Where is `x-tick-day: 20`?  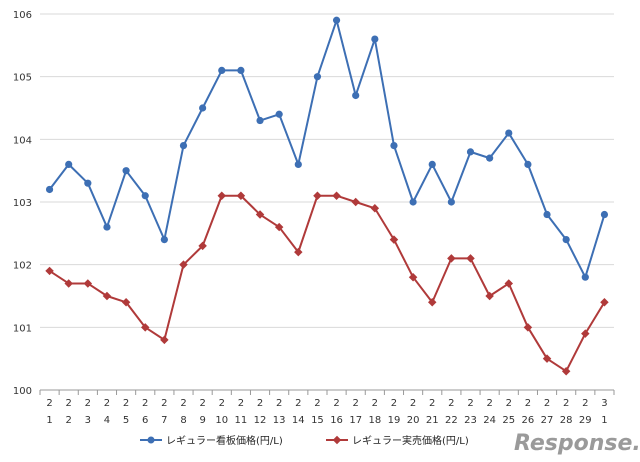
x-tick-day: 20 is located at coordinates (413, 420).